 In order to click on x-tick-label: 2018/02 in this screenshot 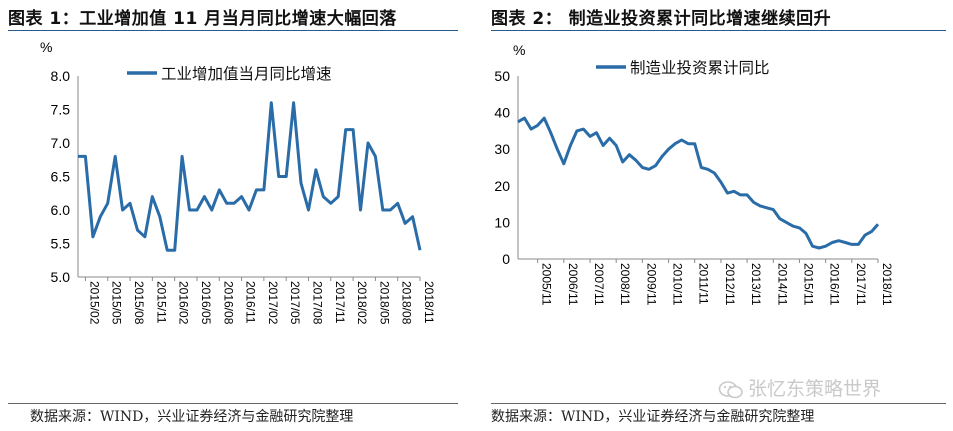, I will do `click(362, 303)`.